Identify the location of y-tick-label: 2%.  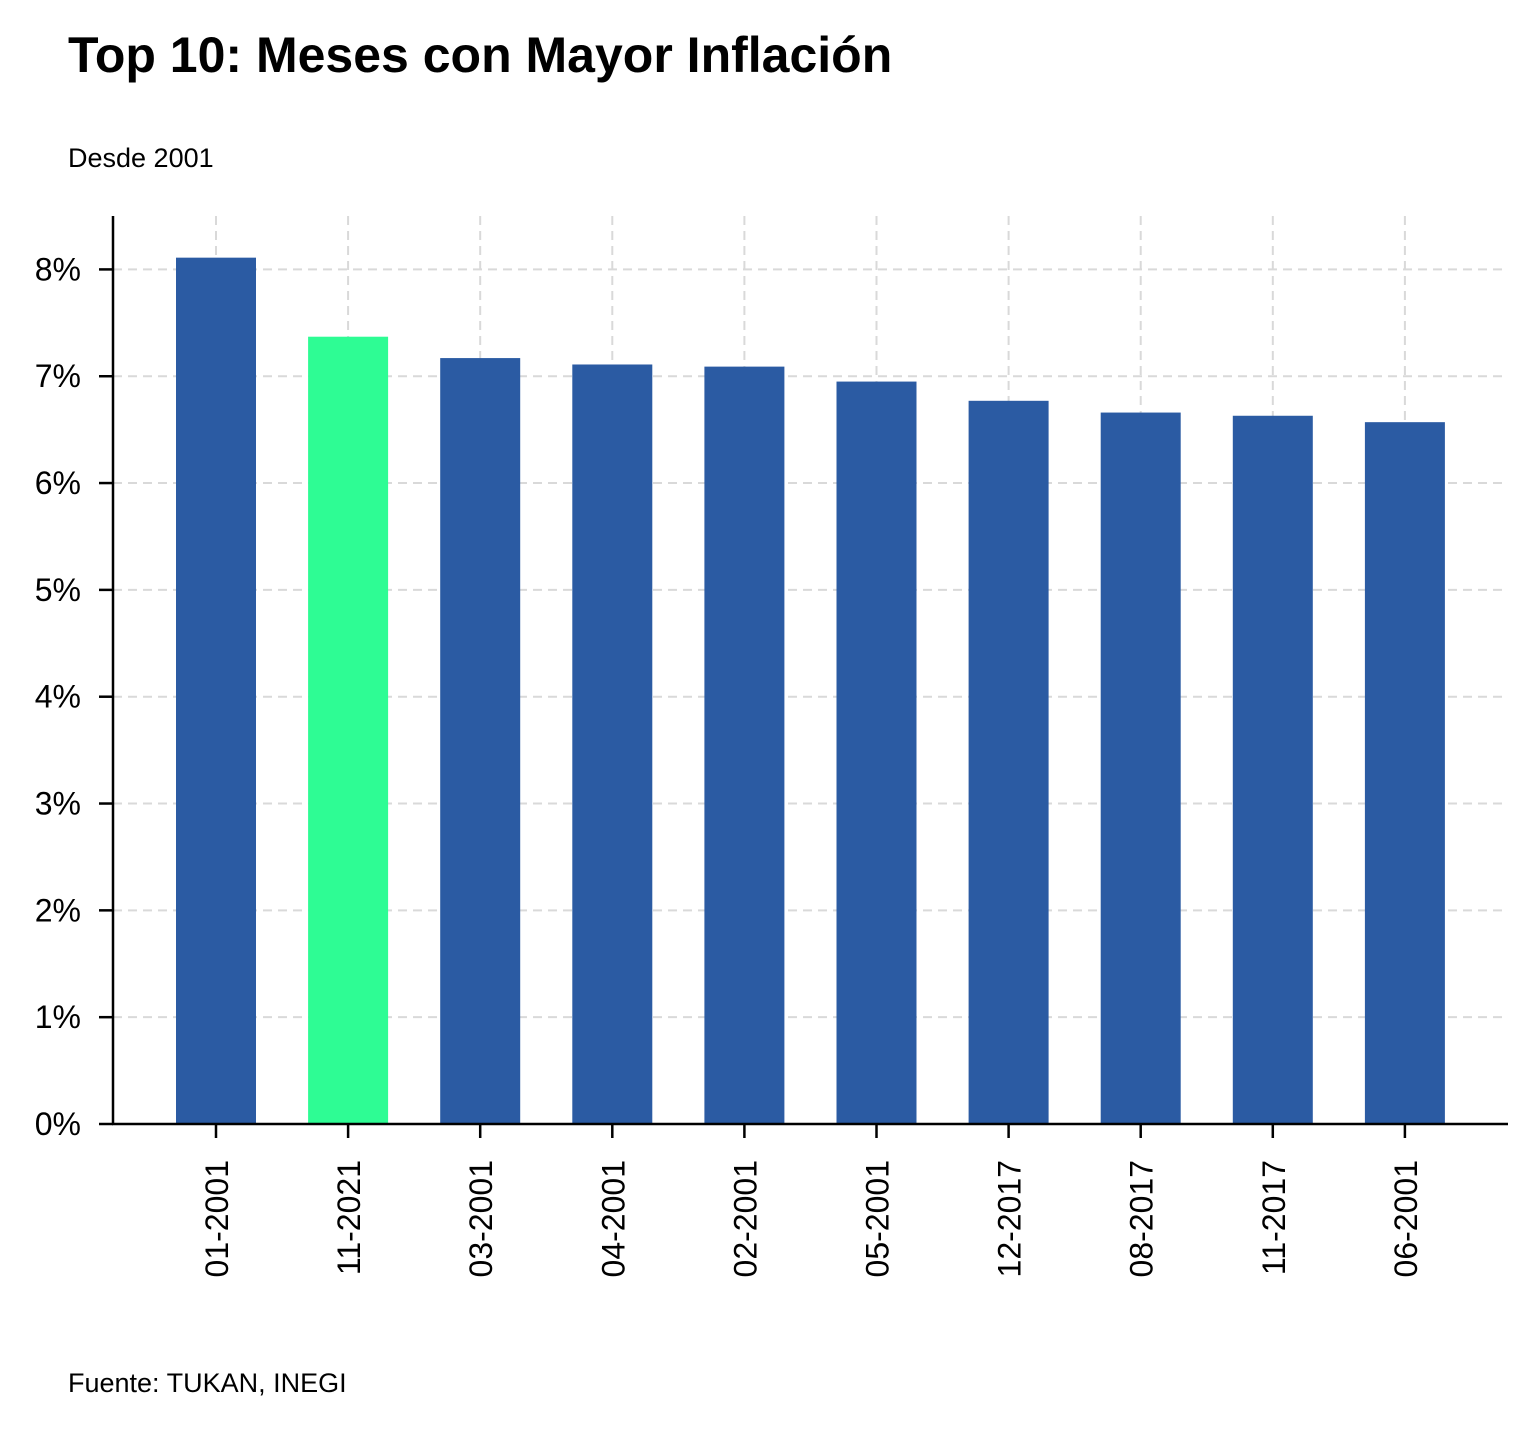
(58, 910).